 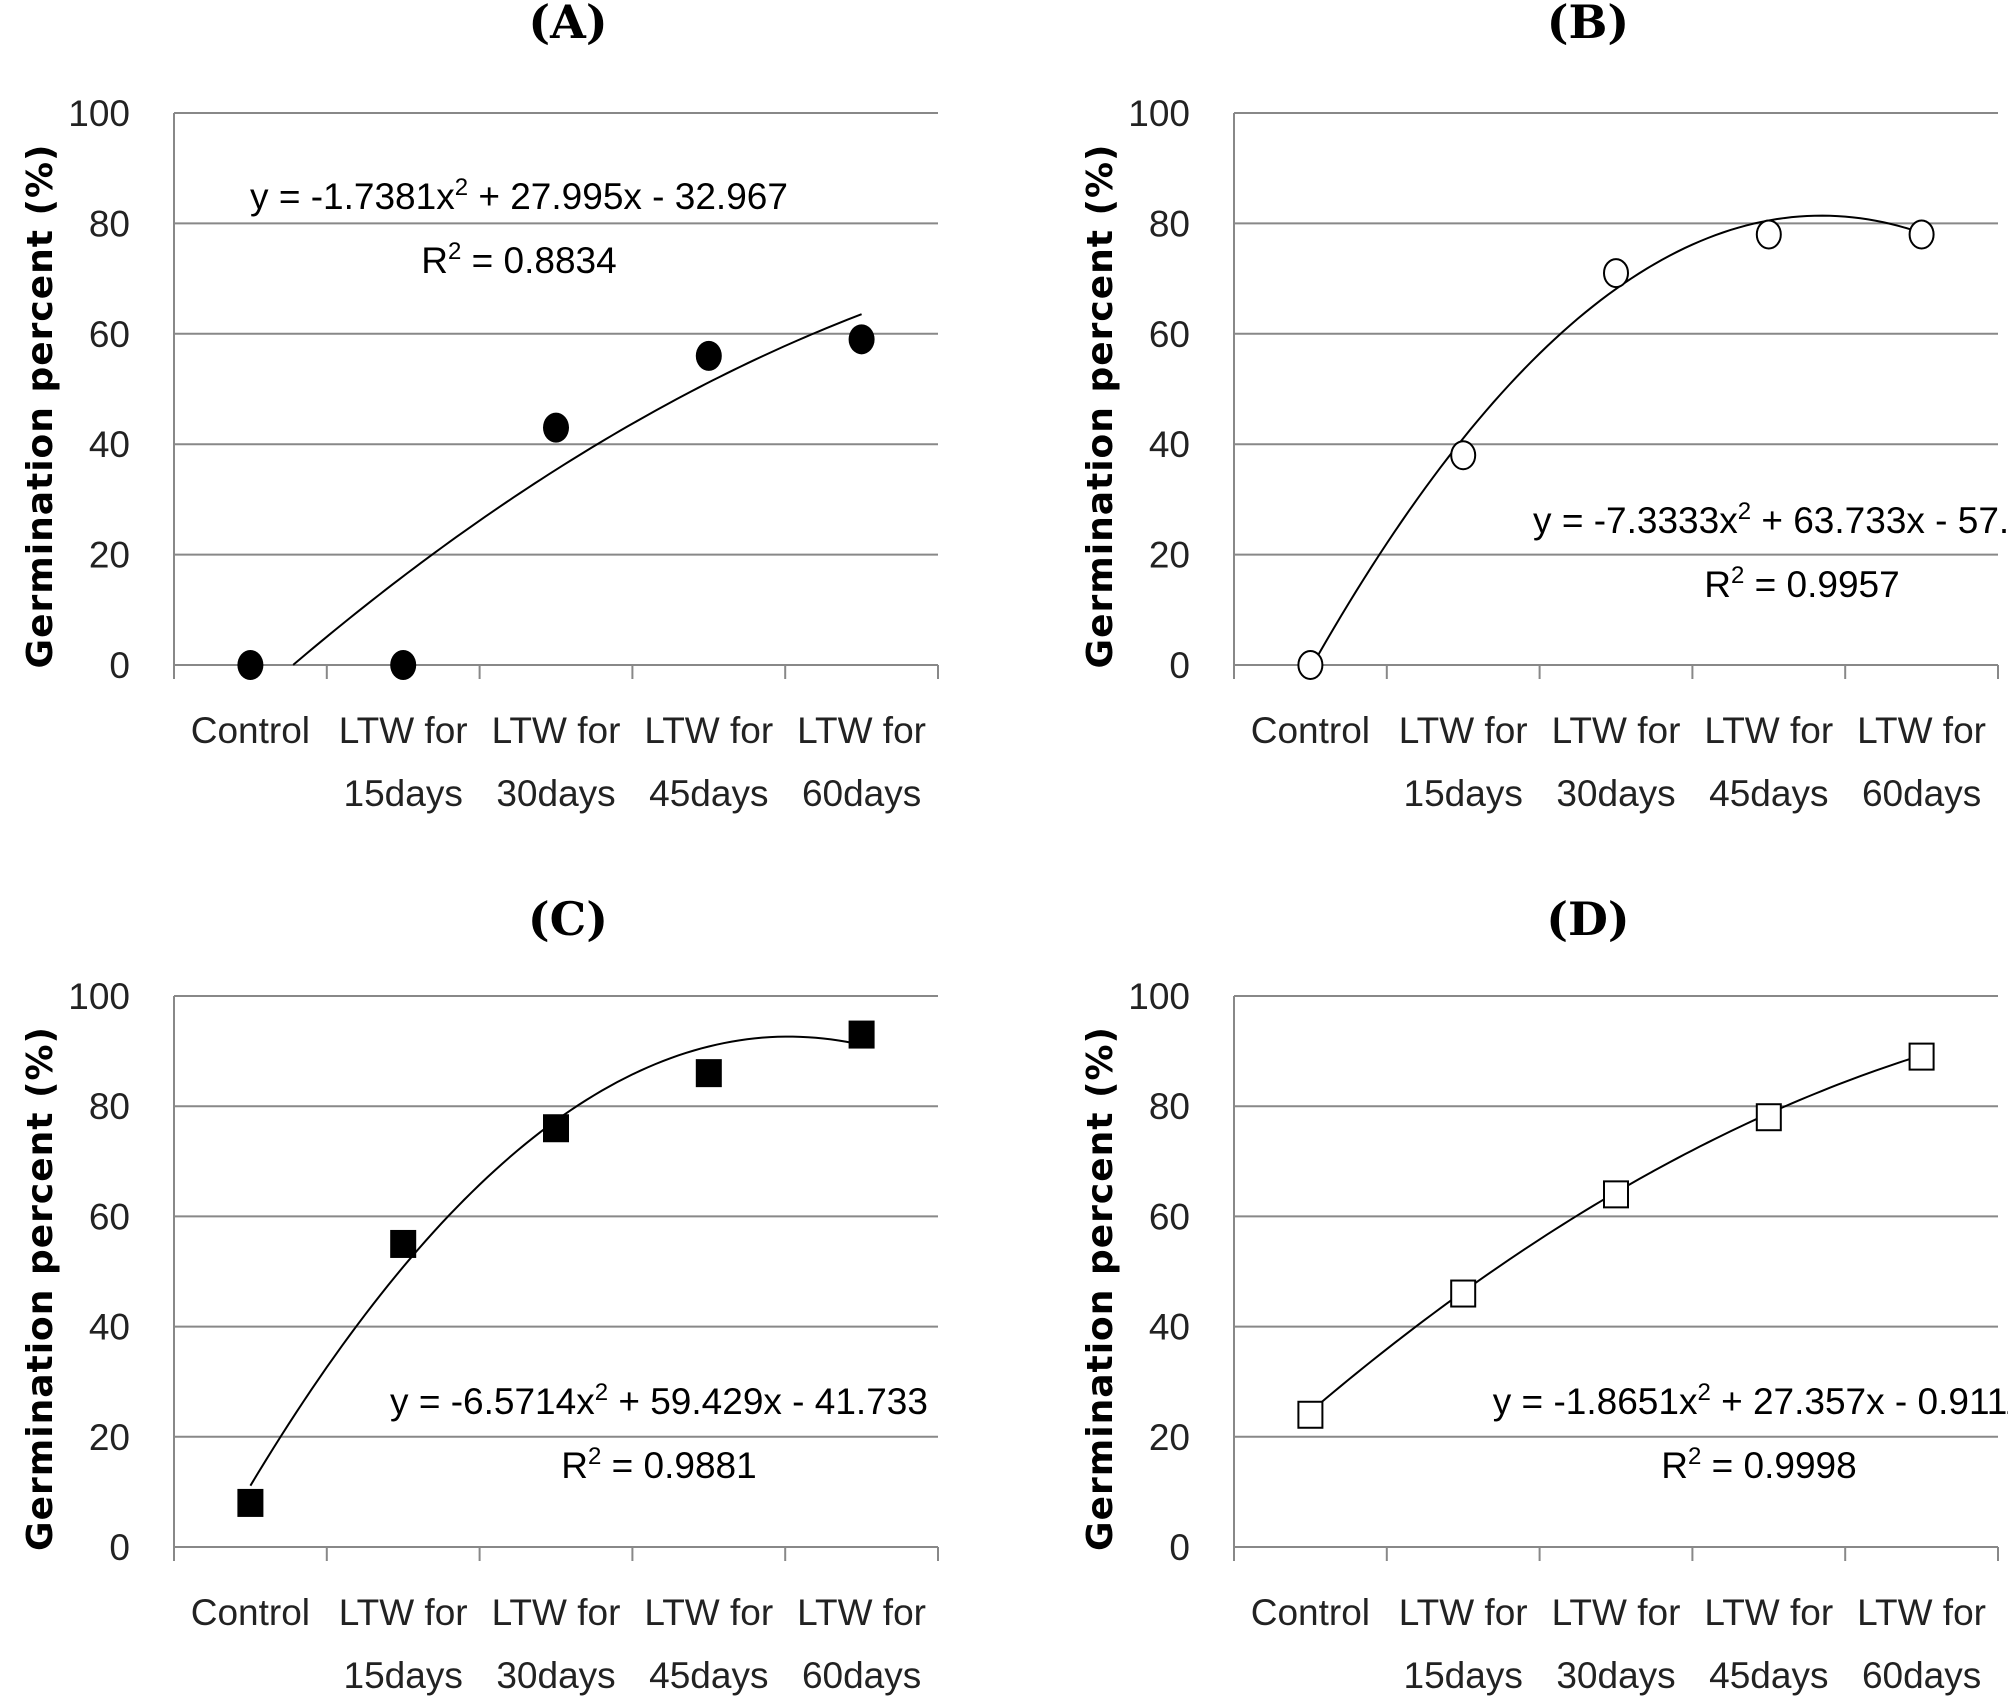 What do you see at coordinates (1588, 24) in the screenshot?
I see `panel-label: (B)` at bounding box center [1588, 24].